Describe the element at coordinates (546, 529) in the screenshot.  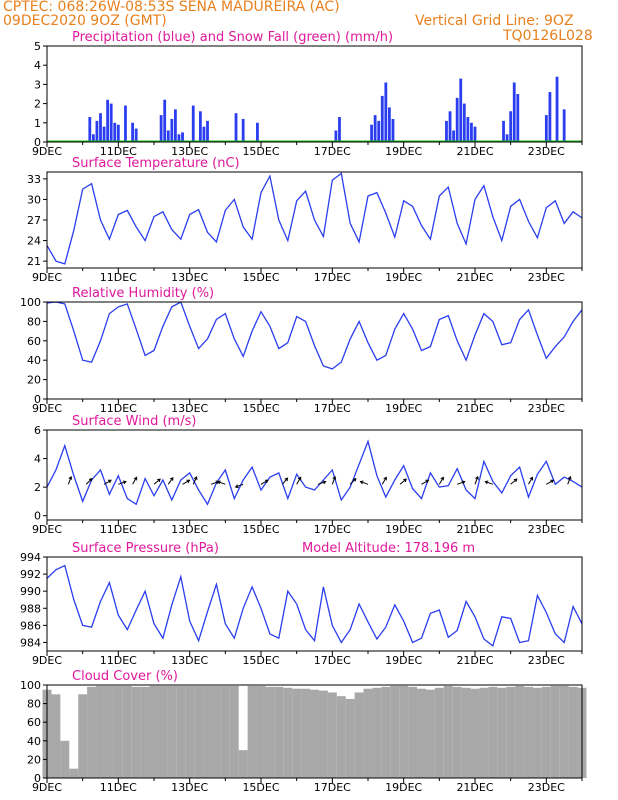
I see `x-tick-label: 23DEC` at that location.